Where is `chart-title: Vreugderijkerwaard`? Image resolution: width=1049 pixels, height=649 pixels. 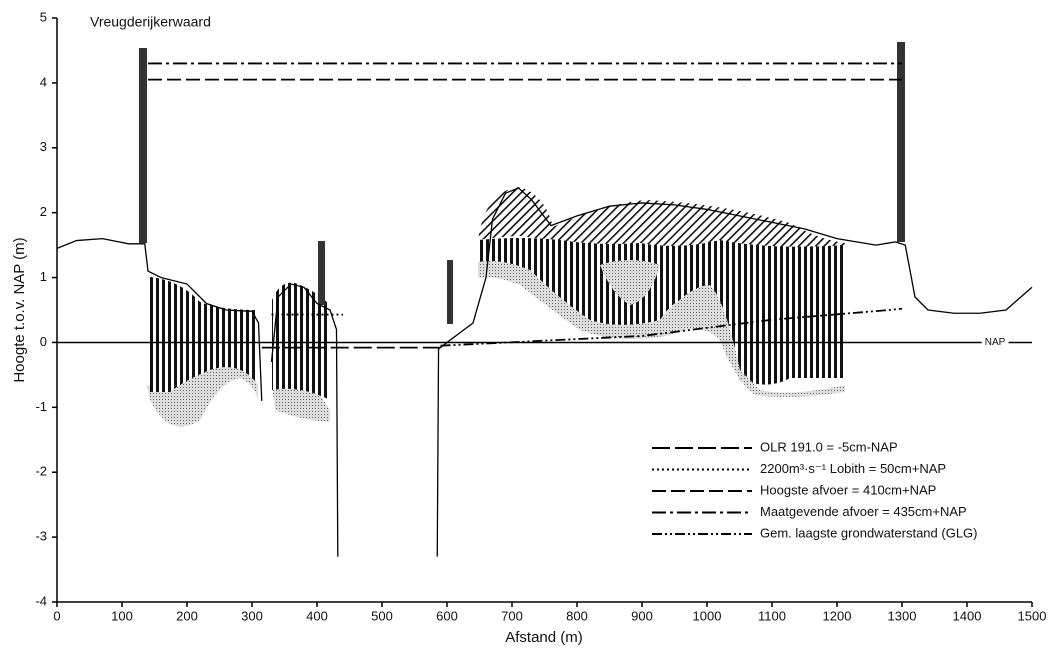
chart-title: Vreugderijkerwaard is located at coordinates (150, 22).